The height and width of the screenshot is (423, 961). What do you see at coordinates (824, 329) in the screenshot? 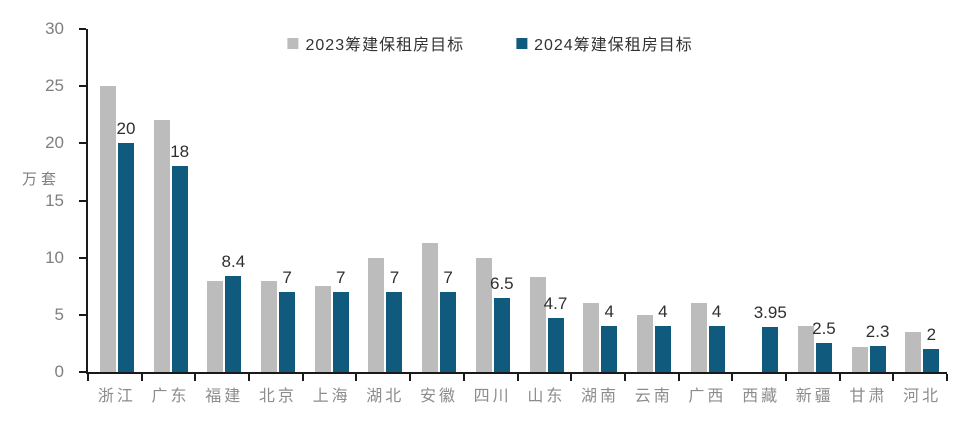
I see `data-label: 2.5` at bounding box center [824, 329].